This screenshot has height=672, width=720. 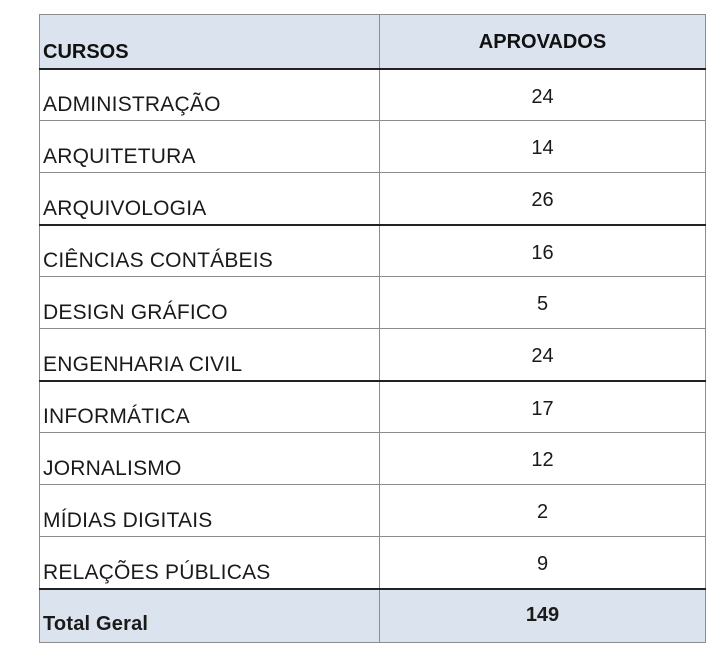 What do you see at coordinates (209, 458) in the screenshot?
I see `course-name: JORNALISMO` at bounding box center [209, 458].